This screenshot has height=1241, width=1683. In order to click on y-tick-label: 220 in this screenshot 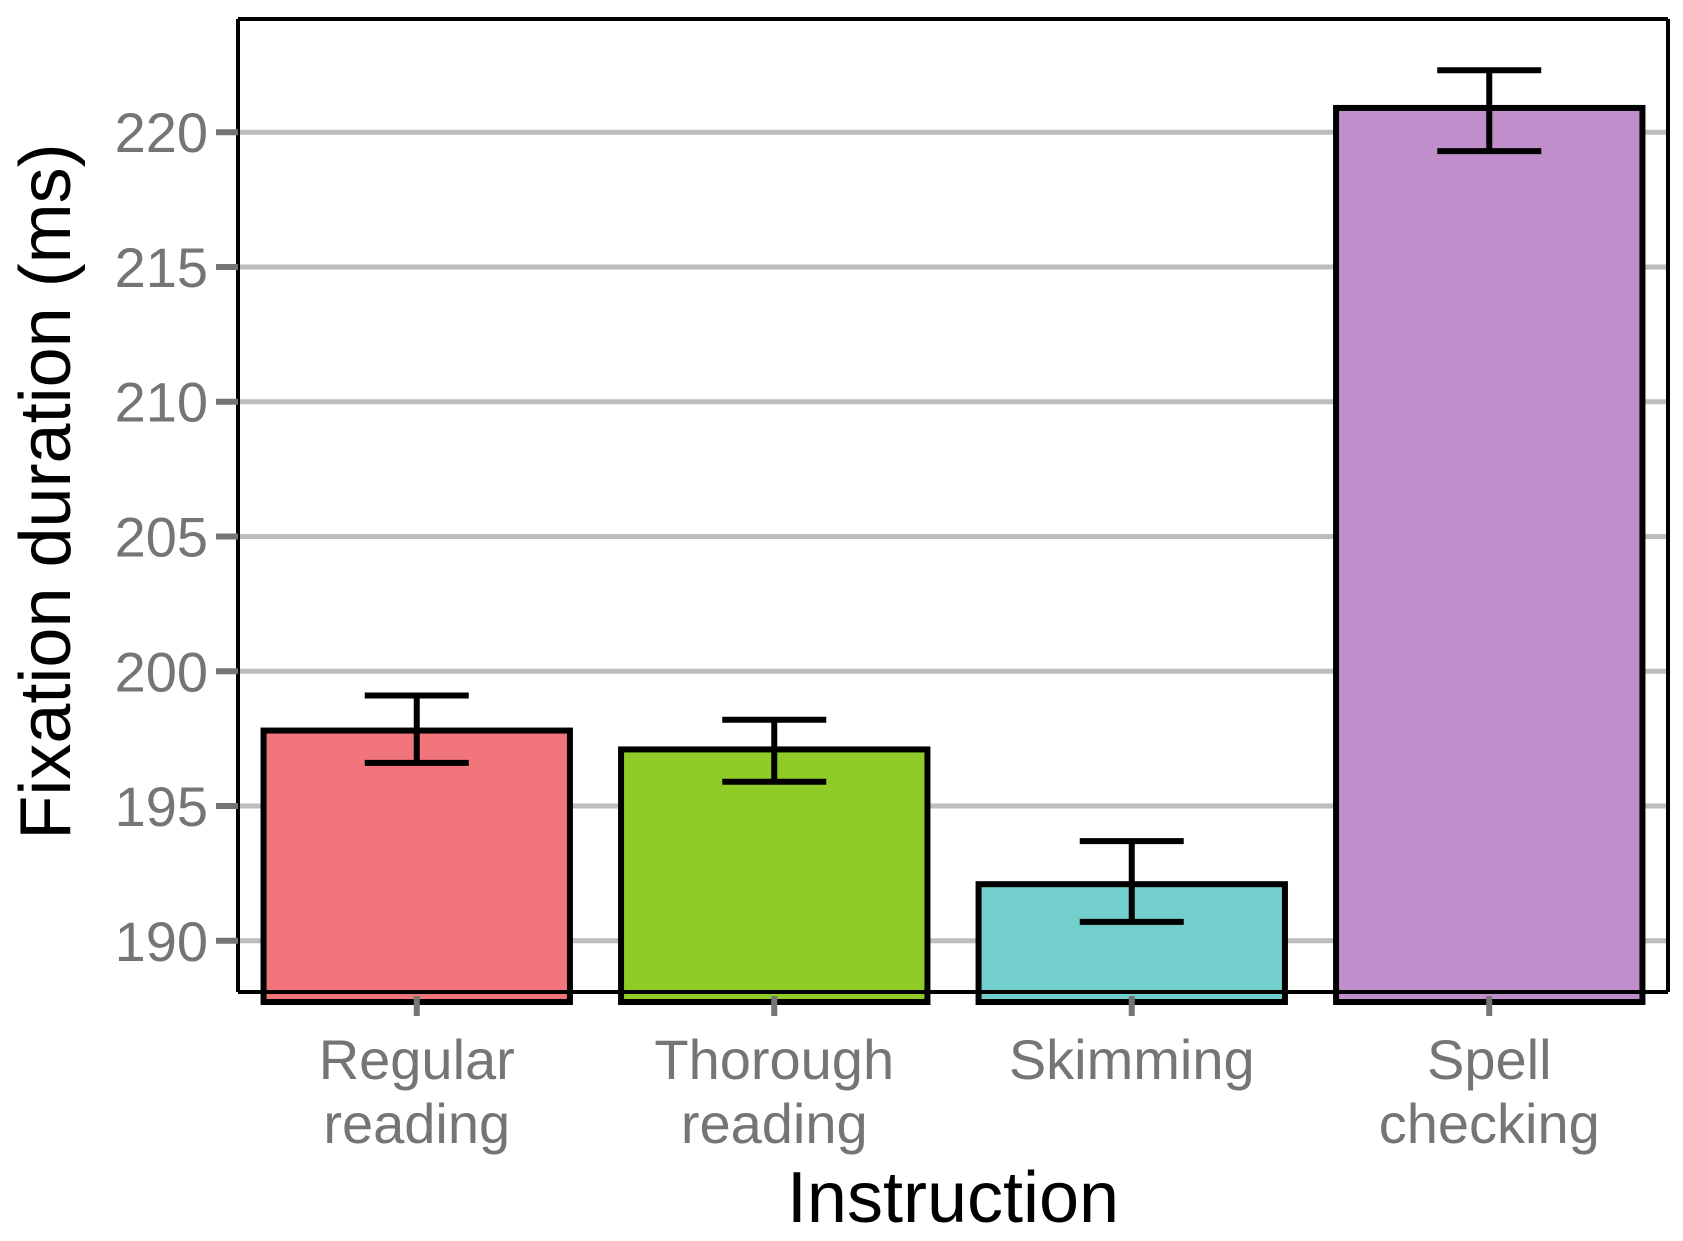, I will do `click(161, 132)`.